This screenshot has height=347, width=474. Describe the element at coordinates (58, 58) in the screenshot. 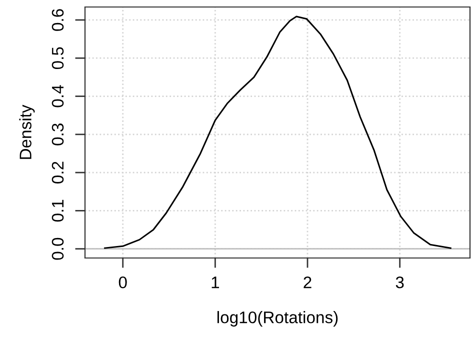

I see `y-tick-label: 0.5` at that location.